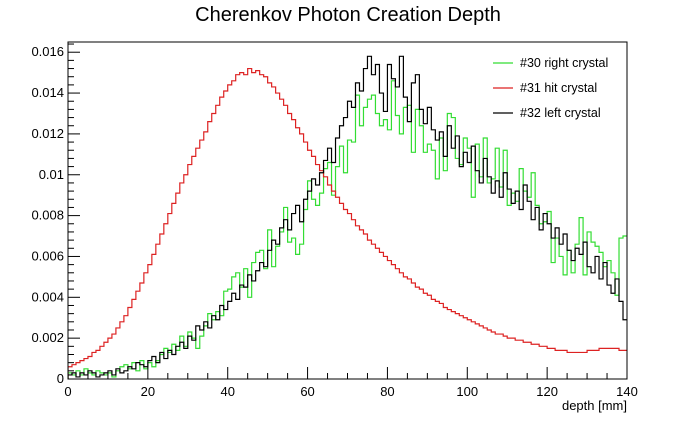 Image resolution: width=696 pixels, height=422 pixels. Describe the element at coordinates (67, 391) in the screenshot. I see `x-tick-label: 0` at that location.